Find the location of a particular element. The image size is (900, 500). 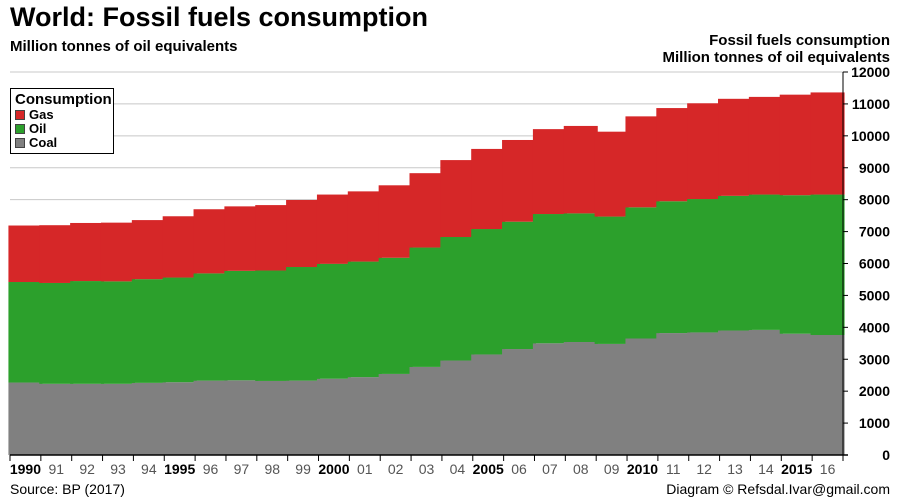

y-tick-label-8000: 8000 is located at coordinates (874, 200).